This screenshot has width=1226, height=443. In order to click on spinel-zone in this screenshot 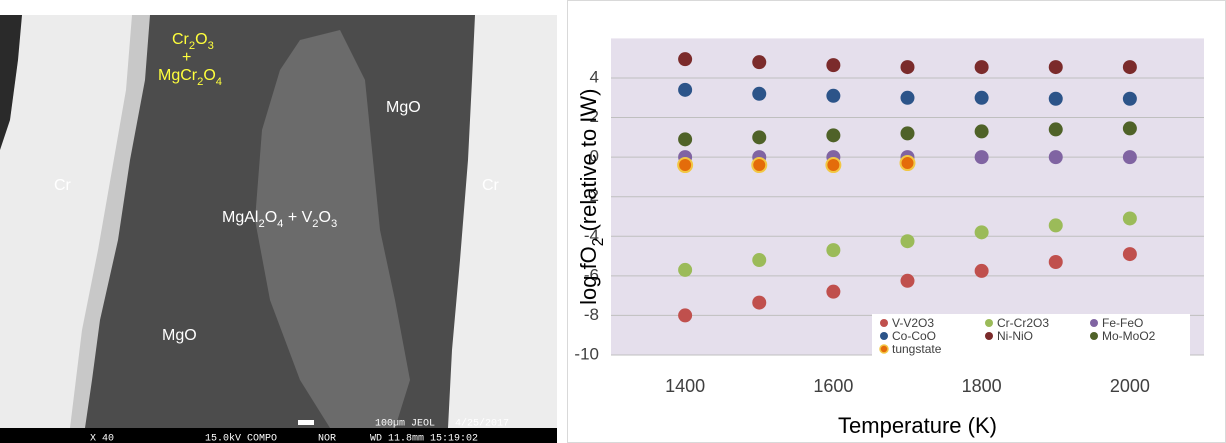, I will do `click(332, 229)`.